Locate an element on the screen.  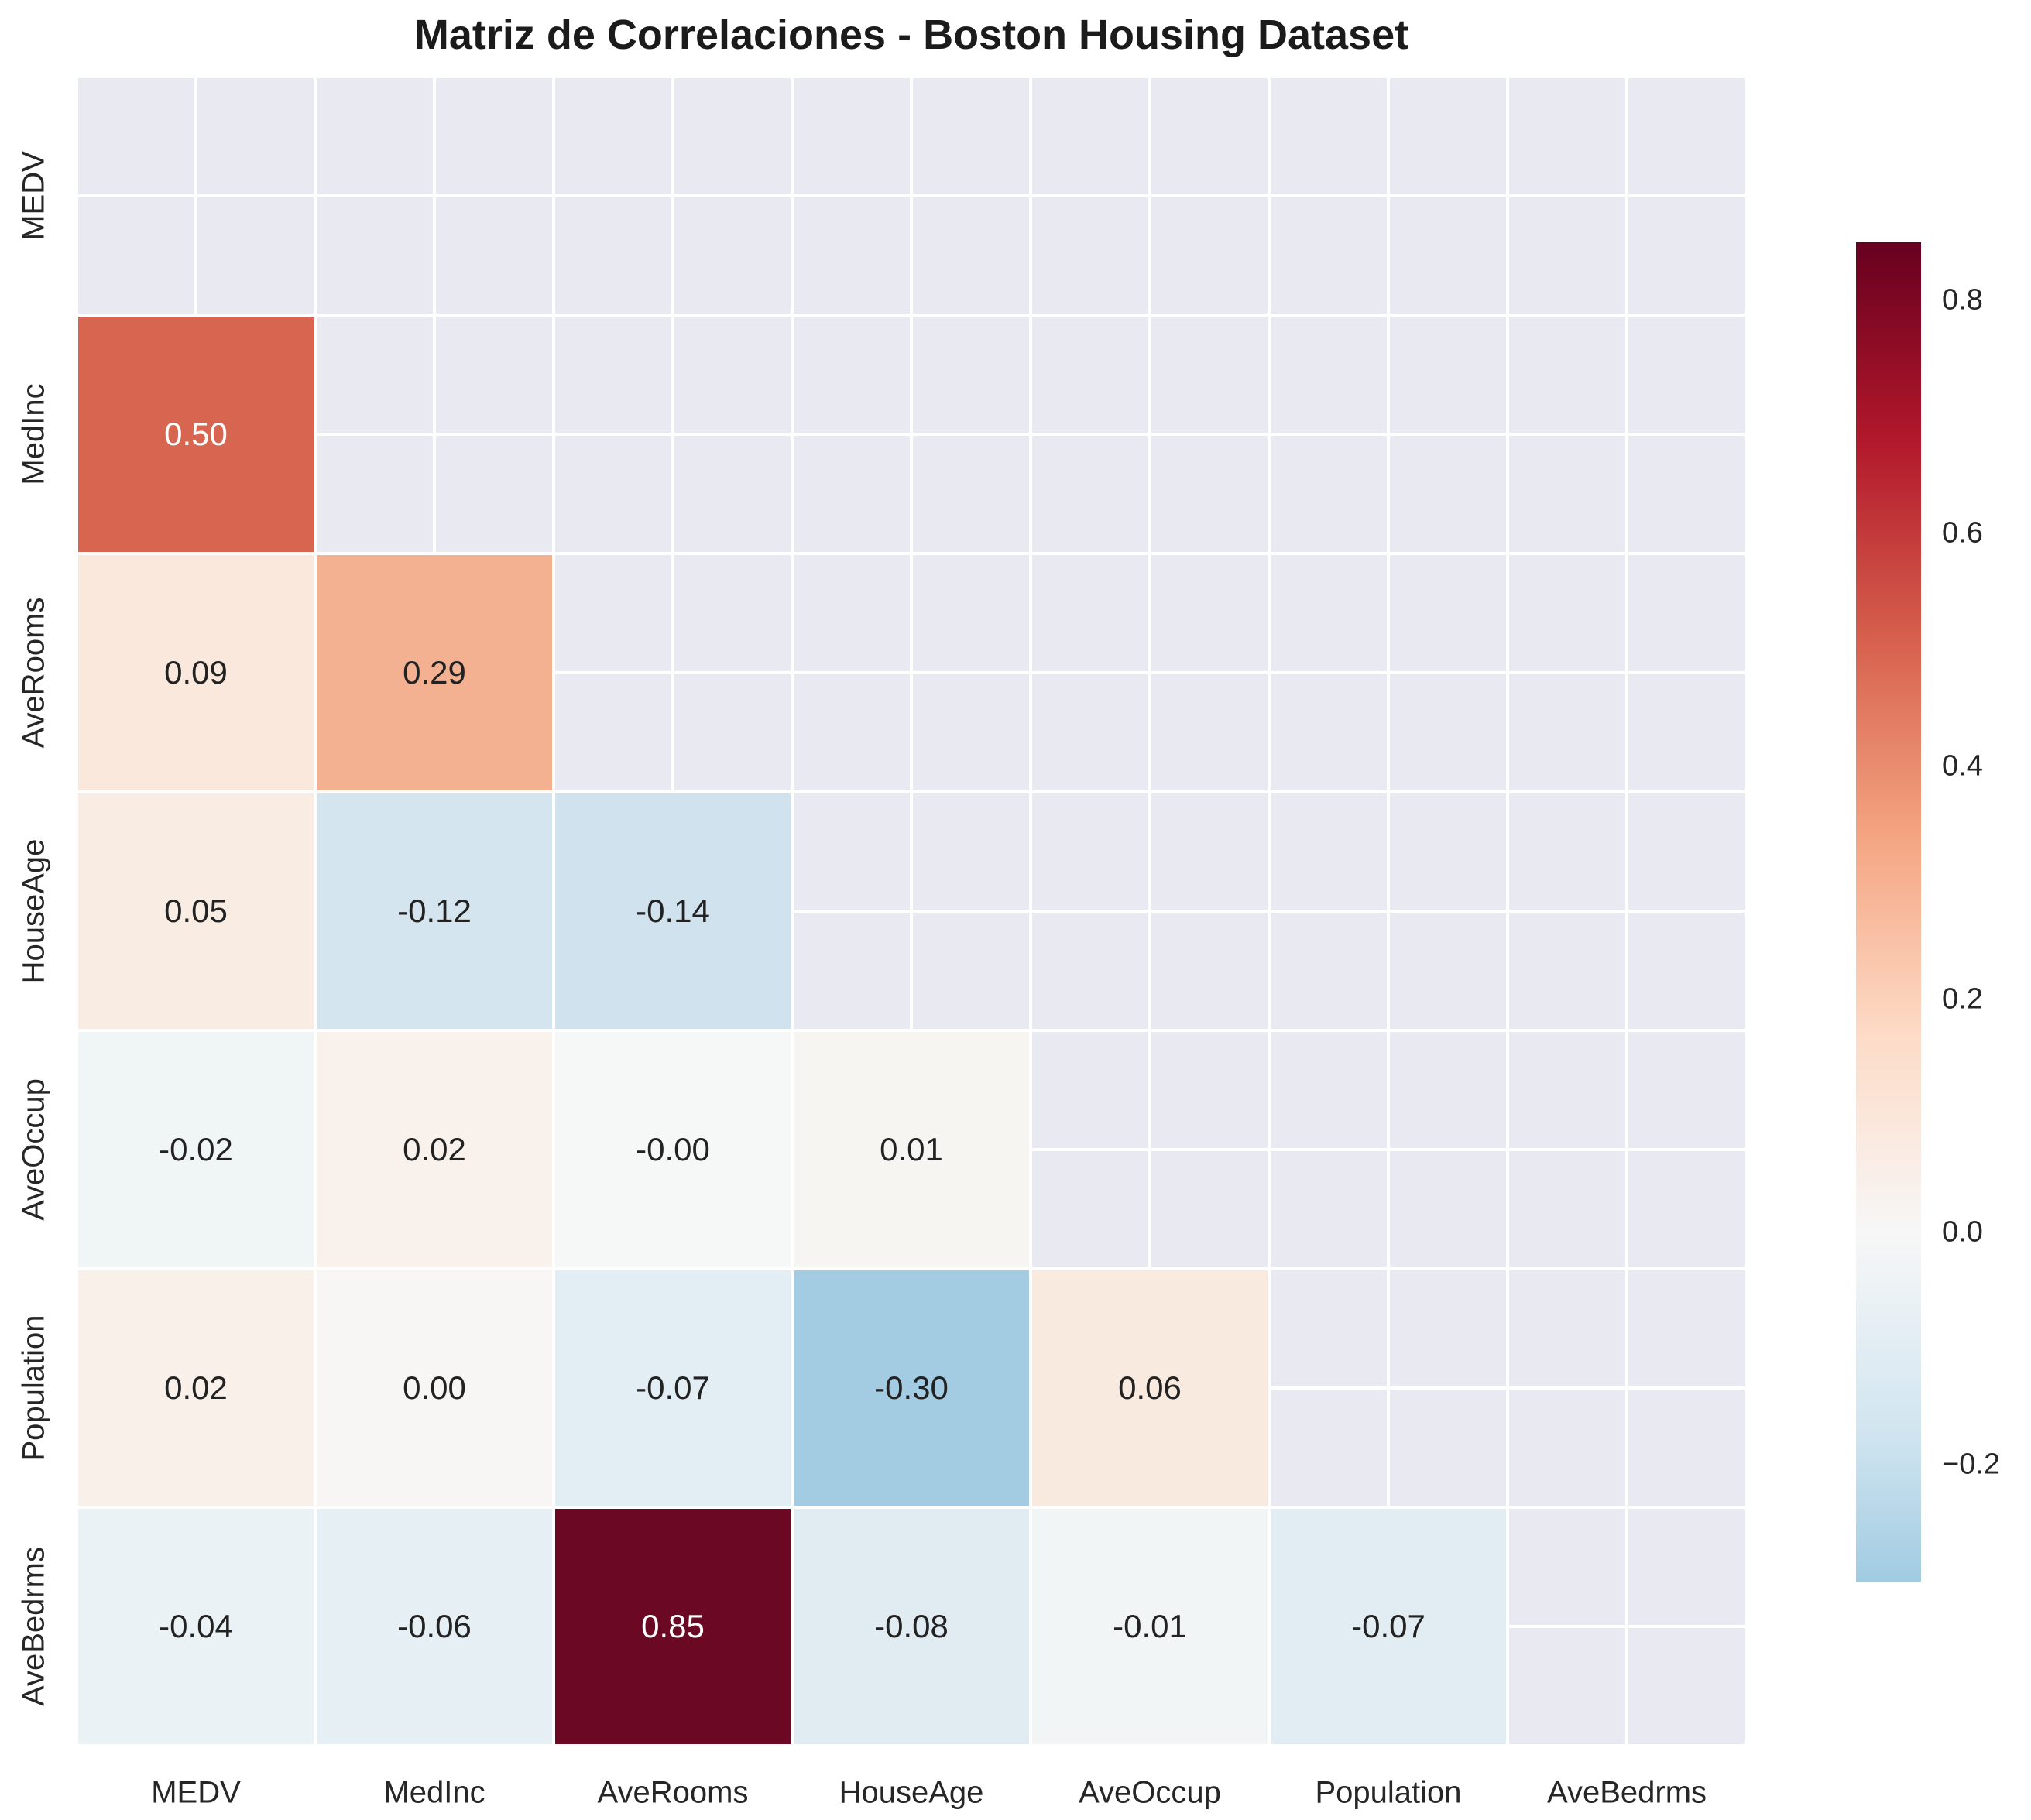
heatmap-cell-population-medinc: 0.00 is located at coordinates (434, 1388).